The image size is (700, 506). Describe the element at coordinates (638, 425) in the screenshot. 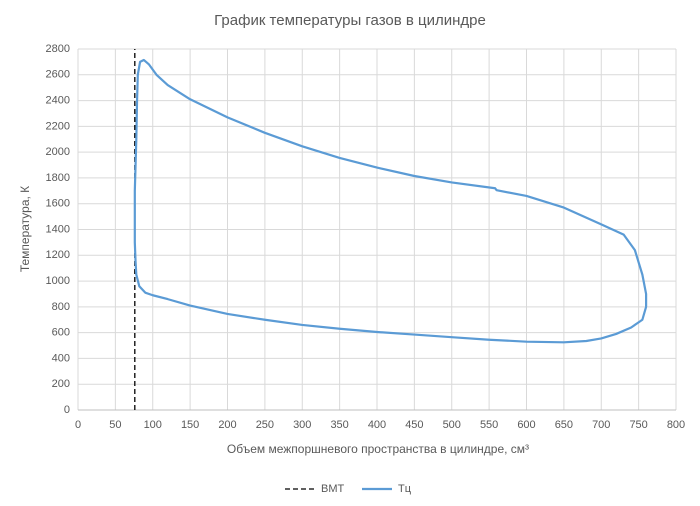

I see `x-tick-label: 750` at that location.